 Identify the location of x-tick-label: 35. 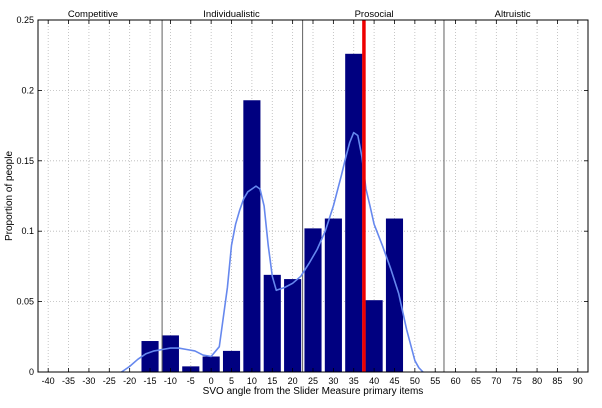
(354, 381).